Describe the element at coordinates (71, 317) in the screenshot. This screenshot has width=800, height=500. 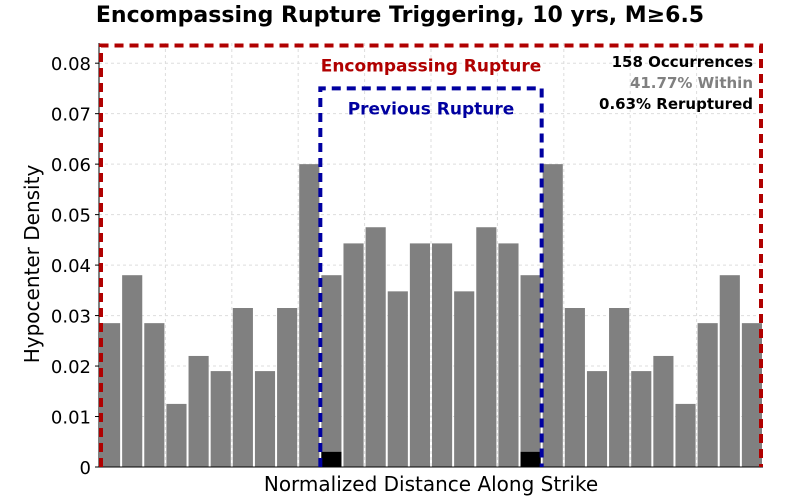
I see `y-tick-label: 0.03` at that location.